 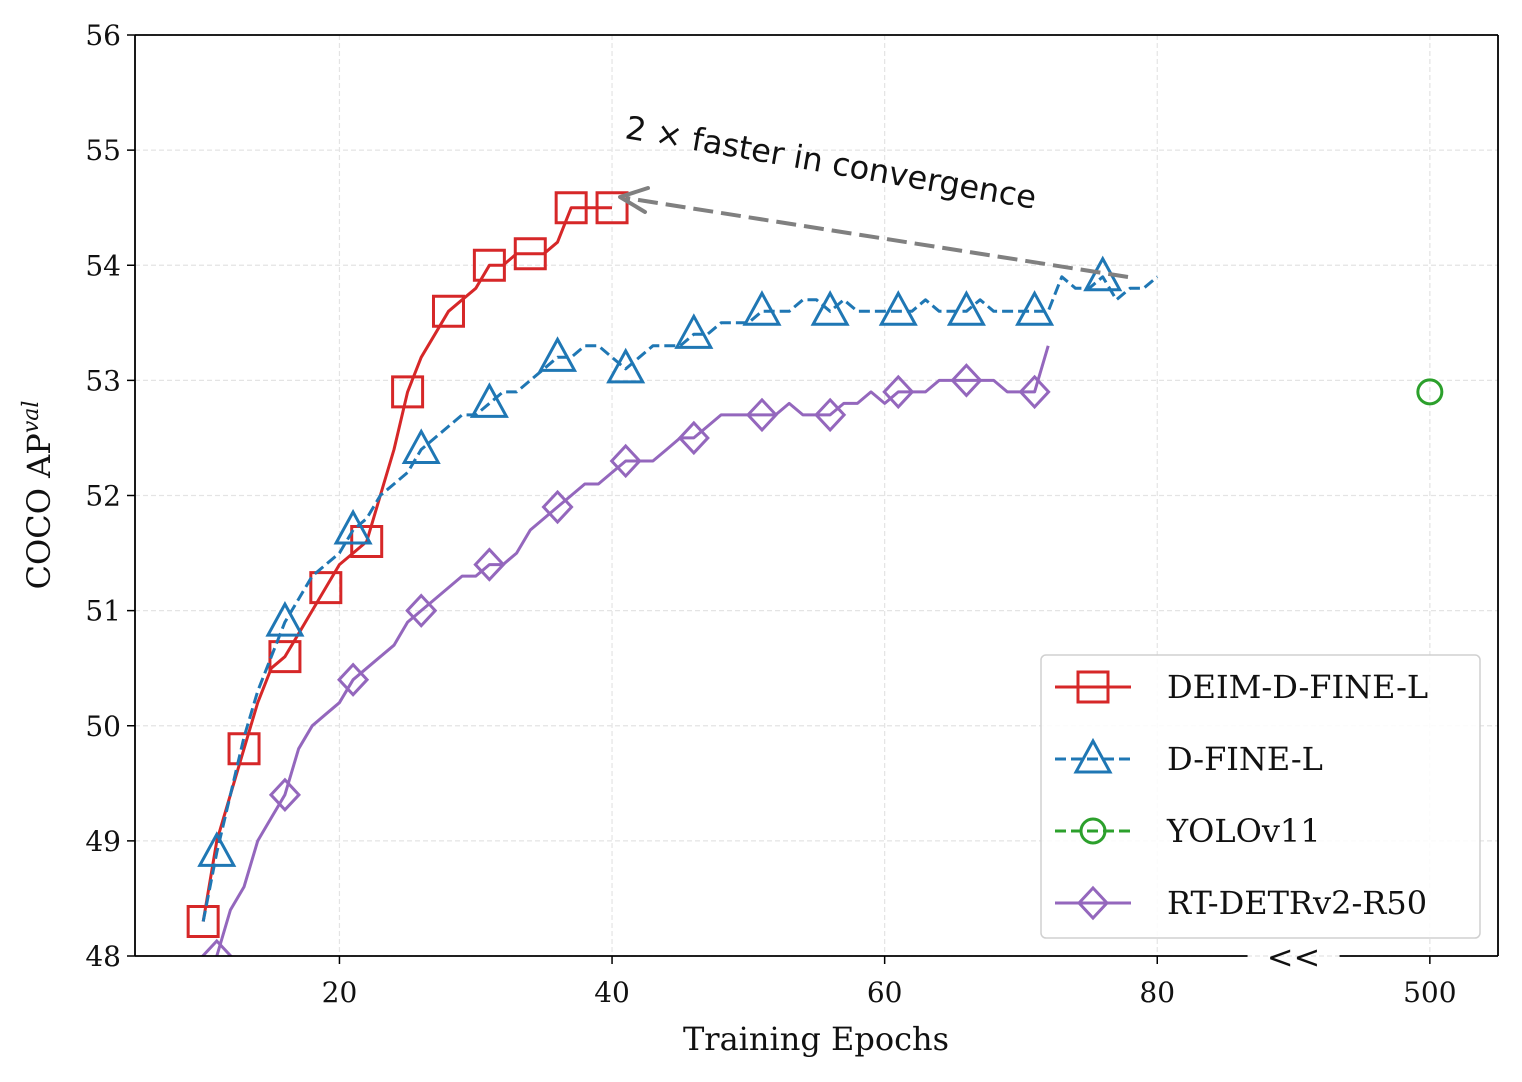 What do you see at coordinates (612, 992) in the screenshot?
I see `x-tick-label: 40` at bounding box center [612, 992].